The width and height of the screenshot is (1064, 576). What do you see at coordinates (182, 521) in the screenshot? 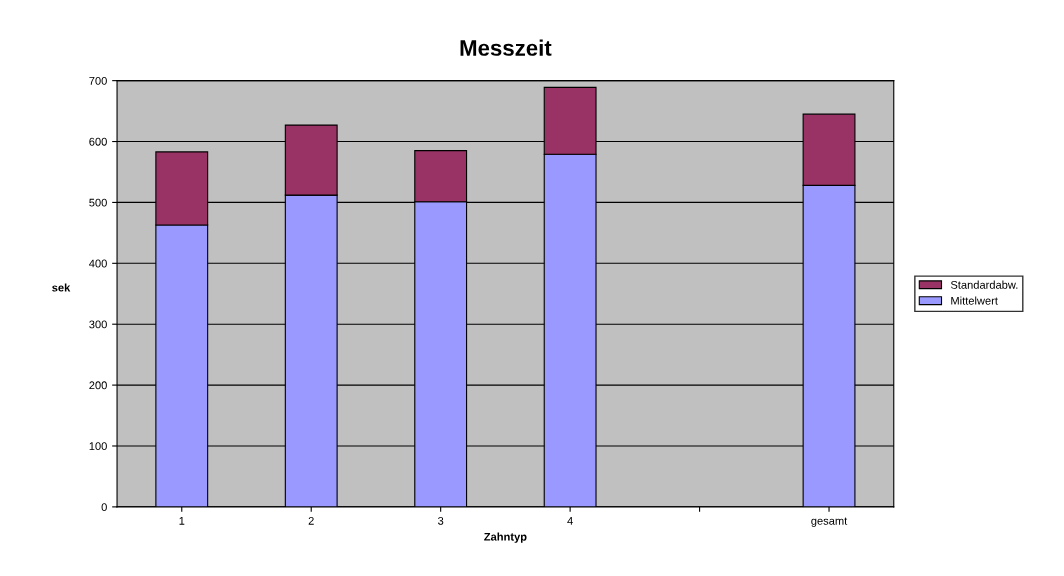
I see `x-tick-label: 1` at bounding box center [182, 521].